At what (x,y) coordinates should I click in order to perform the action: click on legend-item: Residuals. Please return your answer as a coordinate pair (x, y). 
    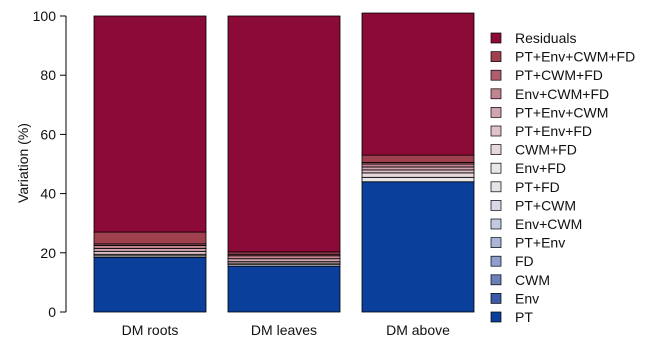
    Looking at the image, I should click on (533, 38).